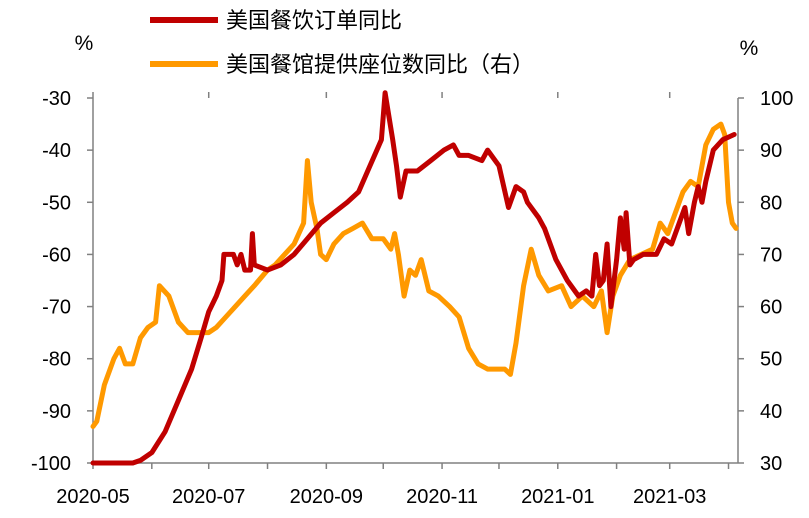 This screenshot has height=518, width=809. Describe the element at coordinates (56, 151) in the screenshot. I see `left-tick-label: -40` at that location.